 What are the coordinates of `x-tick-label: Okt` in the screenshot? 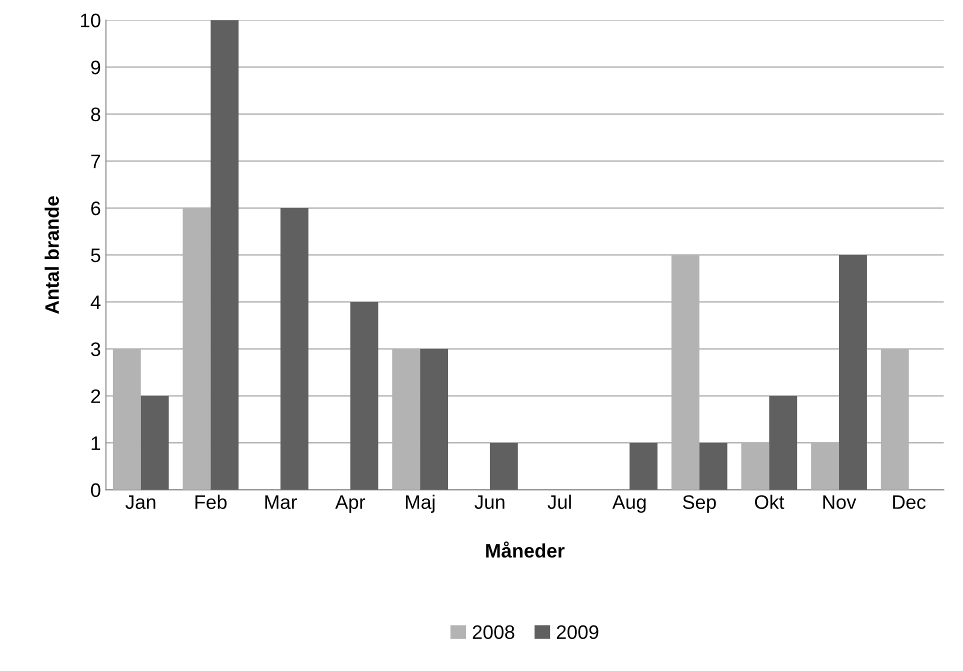 It's located at (769, 501).